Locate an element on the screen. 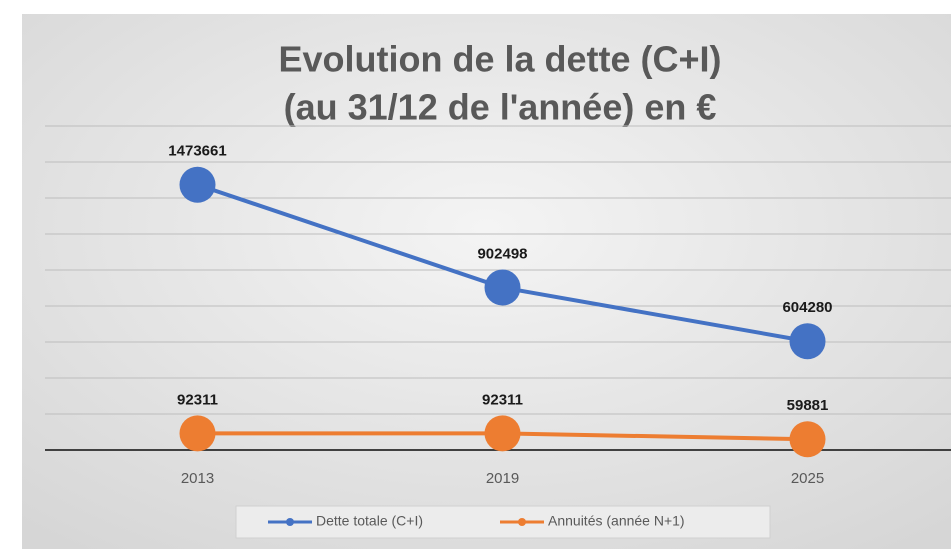 The image size is (951, 549). legend-label: Dette totale (C+I) is located at coordinates (369, 521).